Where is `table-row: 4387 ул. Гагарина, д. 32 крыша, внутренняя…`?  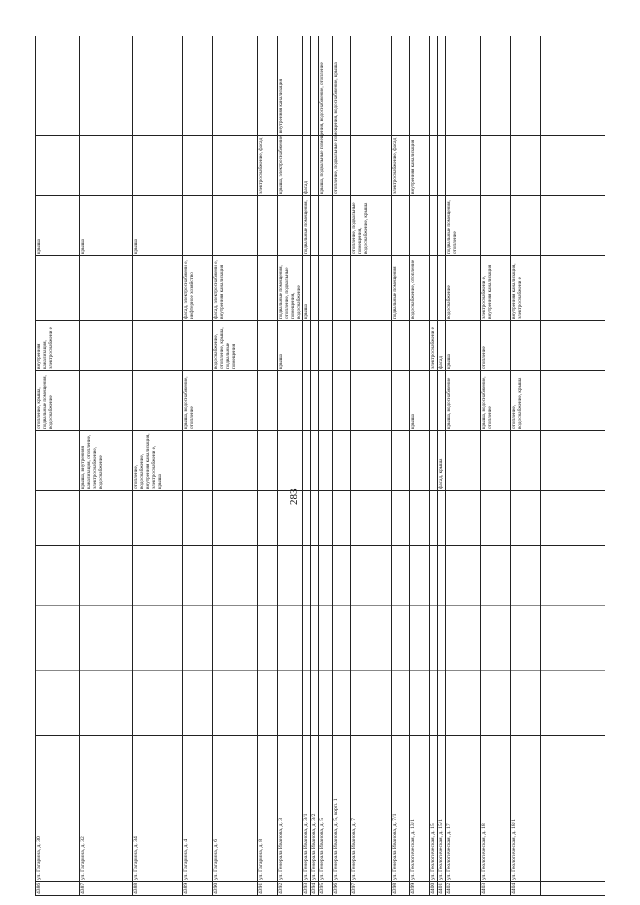 table-row: 4387 ул. Гагарина, д. 32 крыша, внутренняя… is located at coordinates (105, 466).